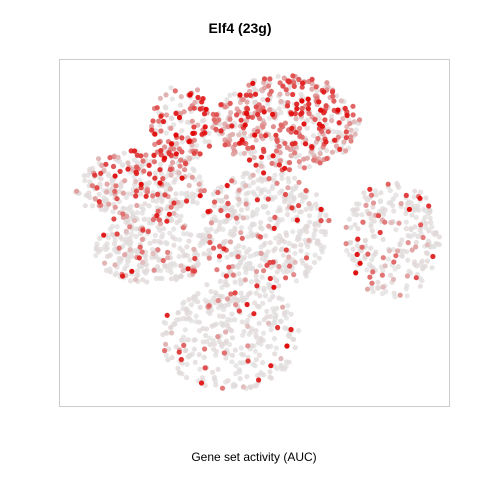 The width and height of the screenshot is (480, 480). I want to click on data-point-1981, so click(353, 115).